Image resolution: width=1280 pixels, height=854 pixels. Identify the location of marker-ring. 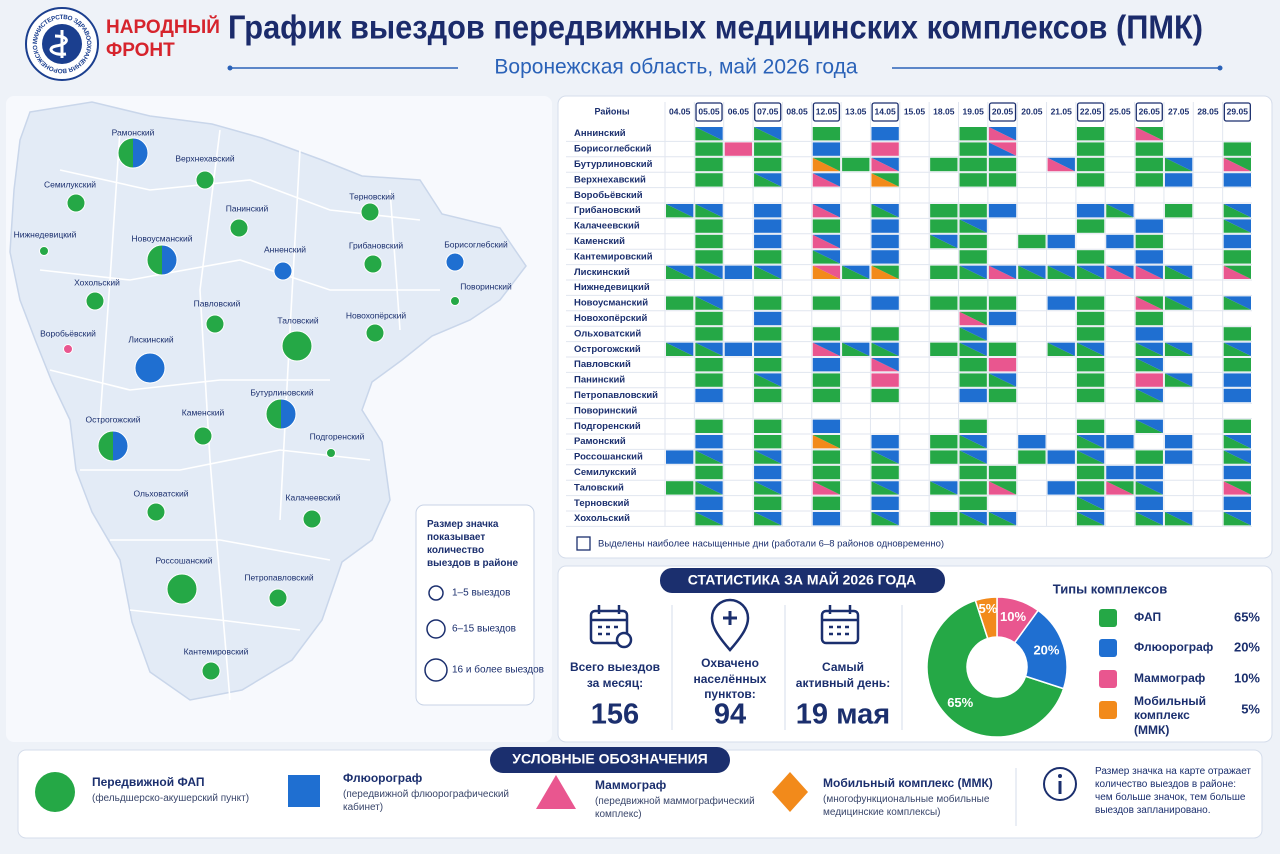
(281, 414).